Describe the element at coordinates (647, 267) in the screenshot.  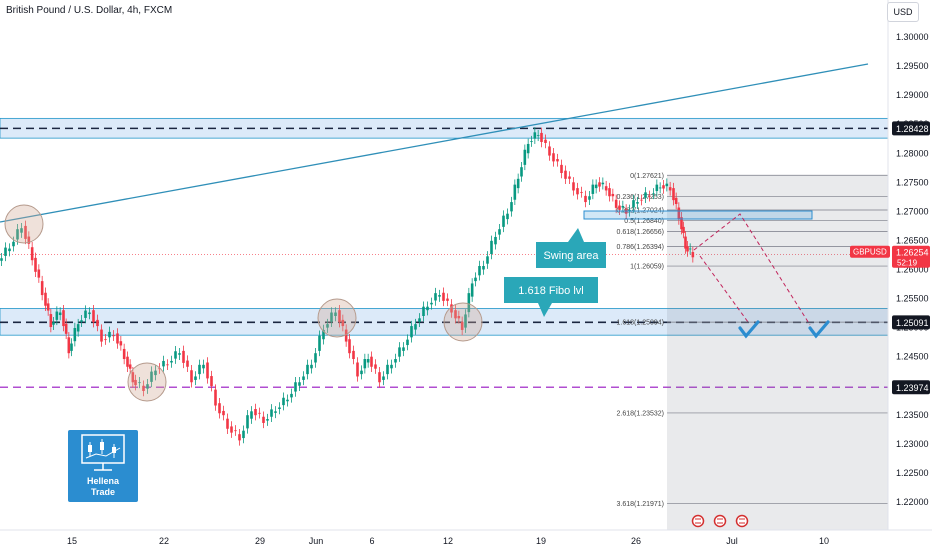
I see `fib-level-label: 1(1.26059)` at that location.